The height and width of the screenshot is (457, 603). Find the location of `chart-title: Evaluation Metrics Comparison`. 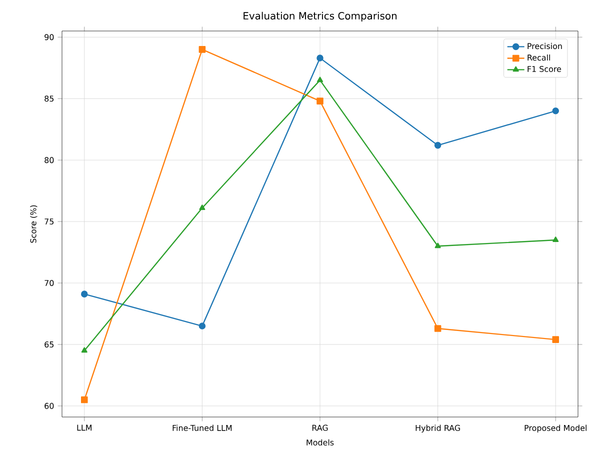

chart-title: Evaluation Metrics Comparison is located at coordinates (320, 17).